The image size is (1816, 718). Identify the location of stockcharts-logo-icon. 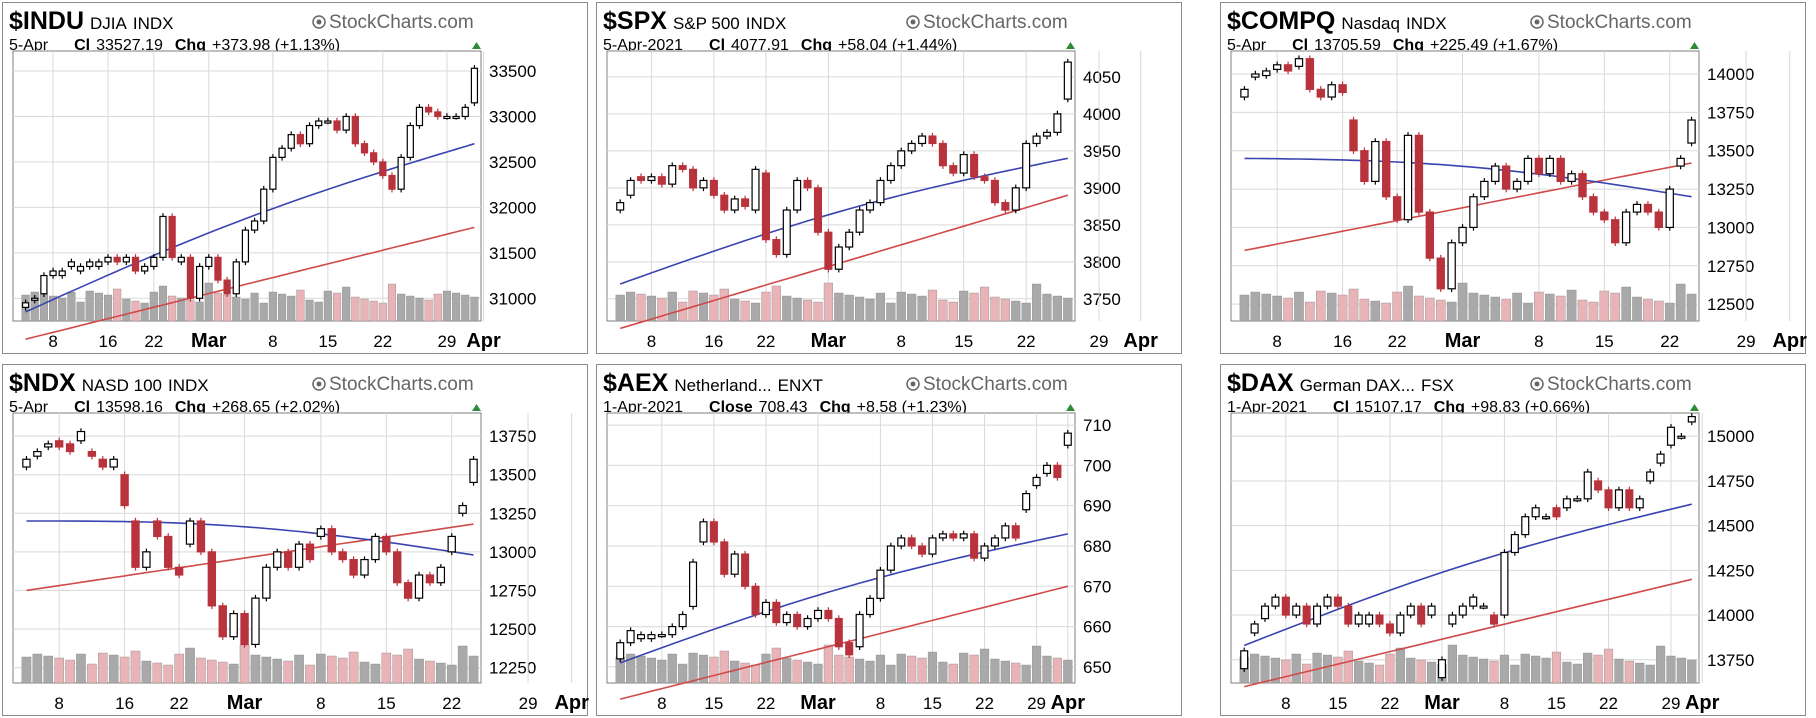
(913, 22).